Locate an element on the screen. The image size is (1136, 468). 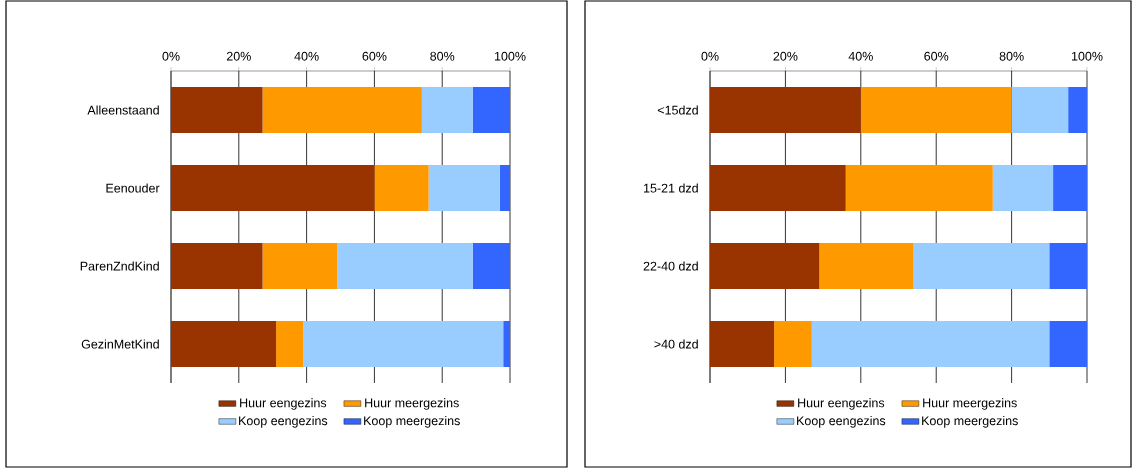
y-tick-label: >40 dzd is located at coordinates (676, 344).